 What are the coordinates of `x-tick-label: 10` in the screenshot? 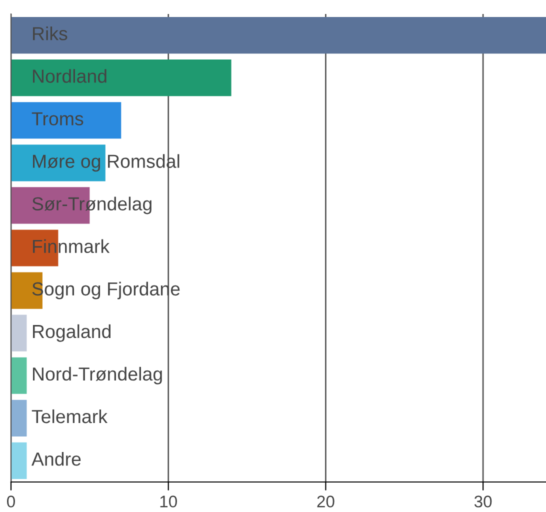 It's located at (168, 502).